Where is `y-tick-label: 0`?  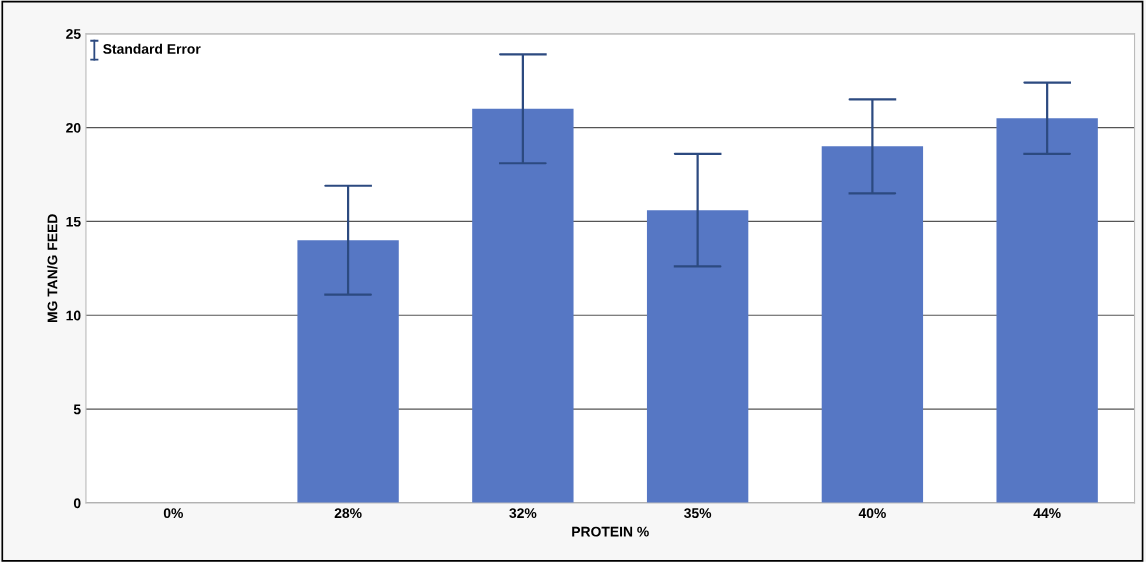
y-tick-label: 0 is located at coordinates (77, 503).